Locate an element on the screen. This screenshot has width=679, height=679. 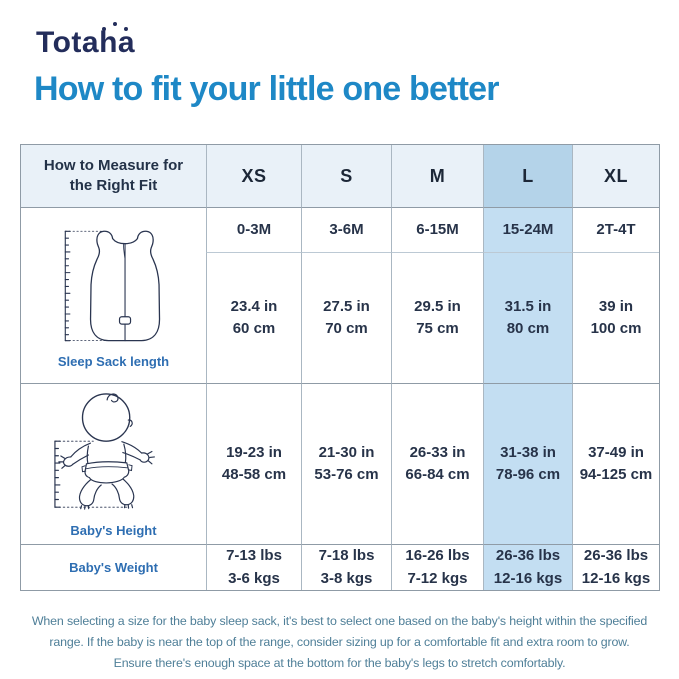
length-cell-xl: 39 in 100 cm is located at coordinates (615, 317).